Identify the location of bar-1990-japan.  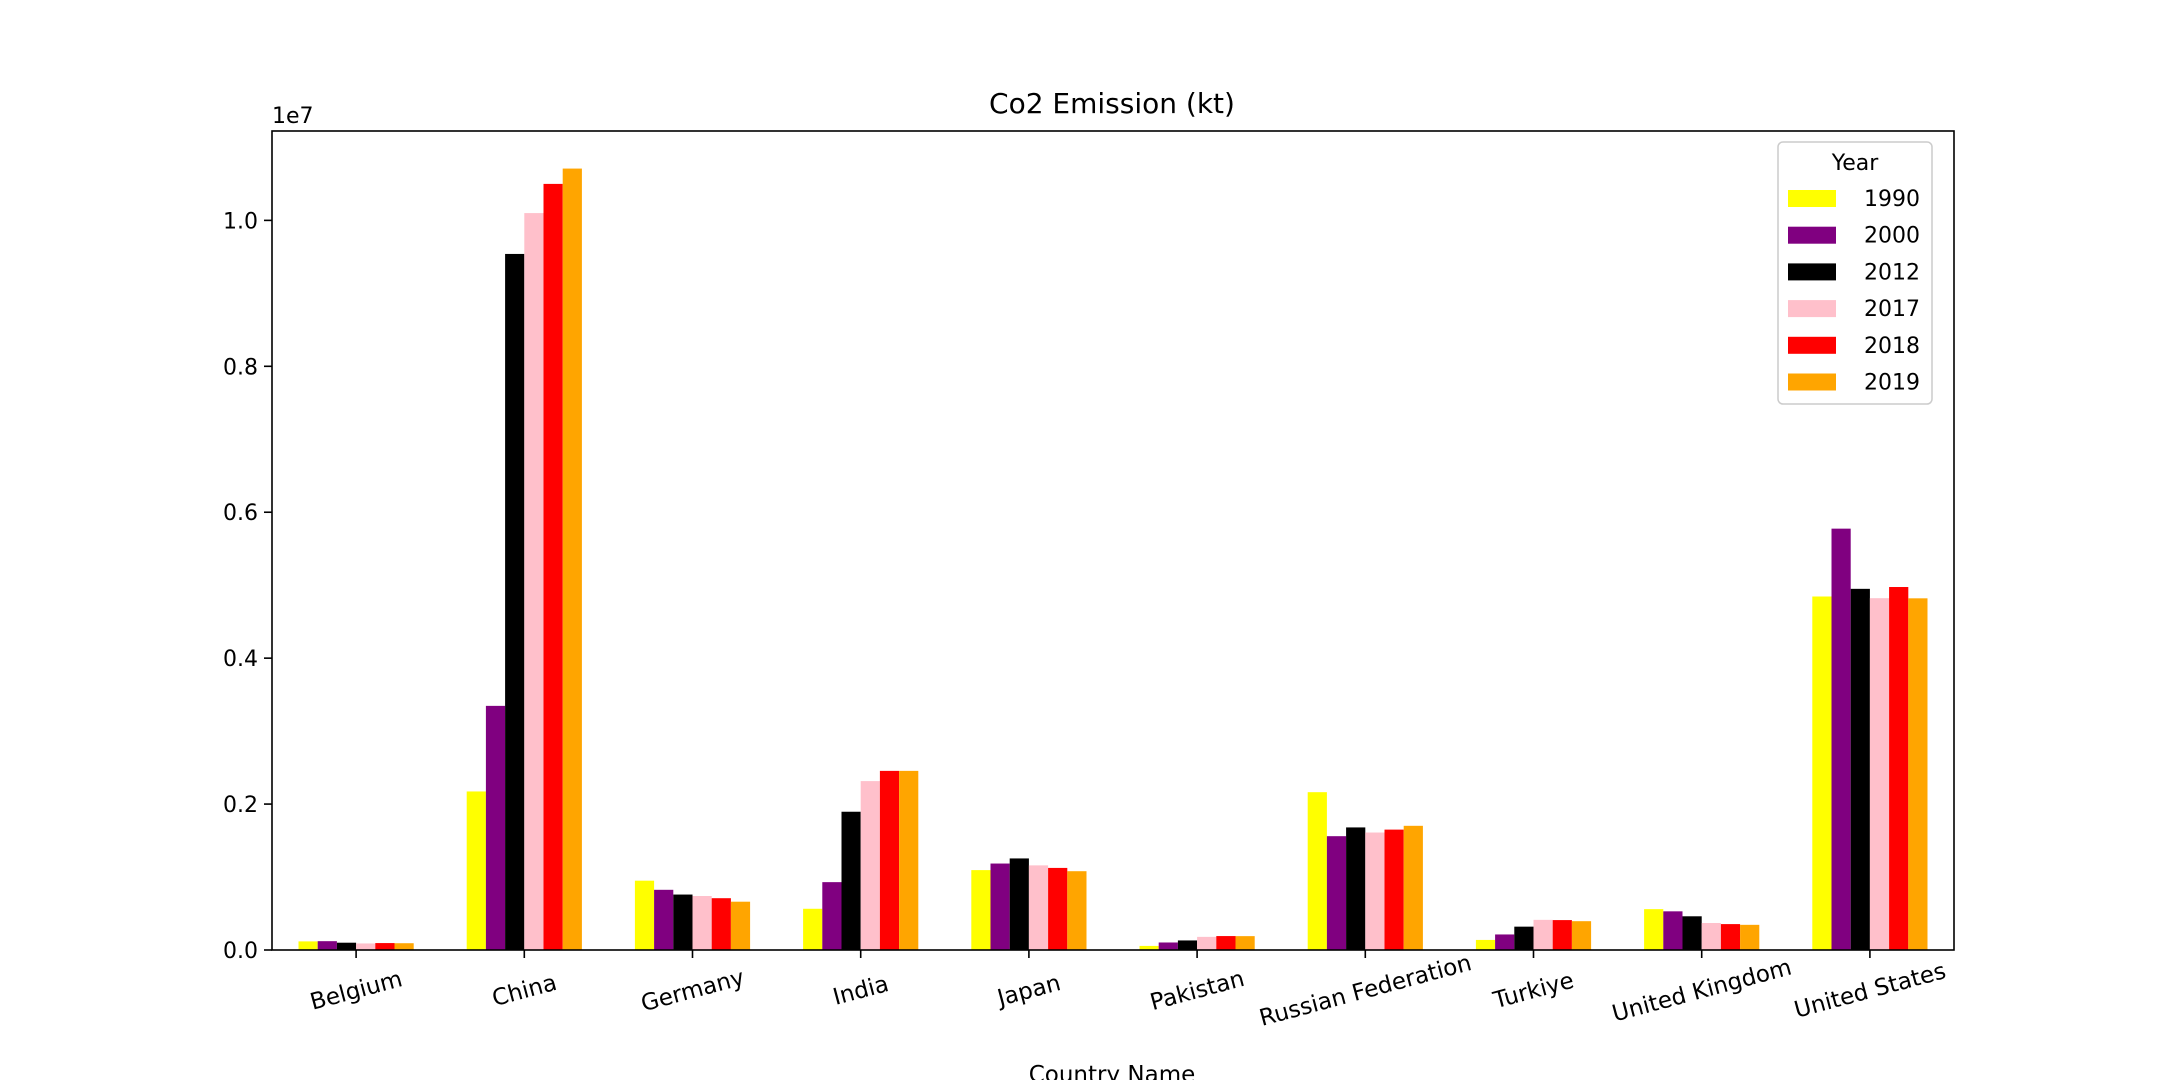
(981, 910).